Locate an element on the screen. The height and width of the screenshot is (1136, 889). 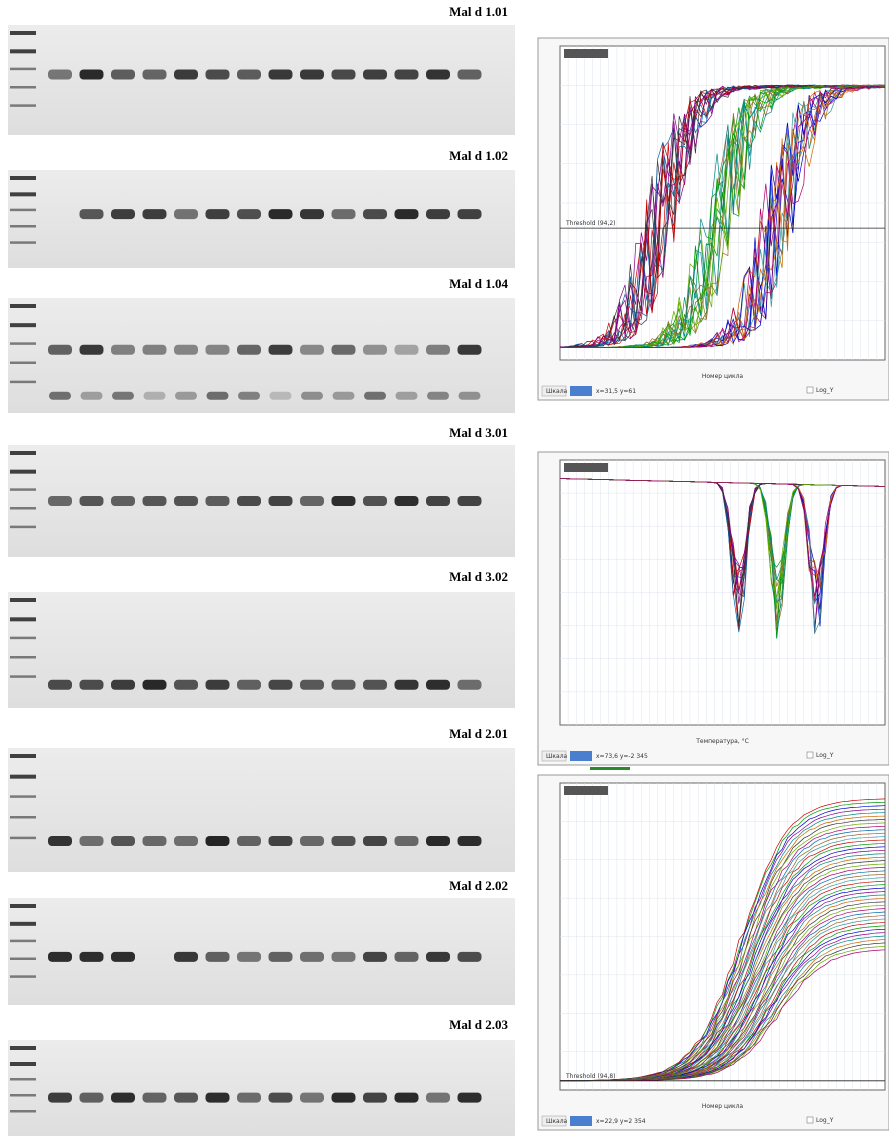
gel-label: Mal d 3.01 is located at coordinates (478, 432).